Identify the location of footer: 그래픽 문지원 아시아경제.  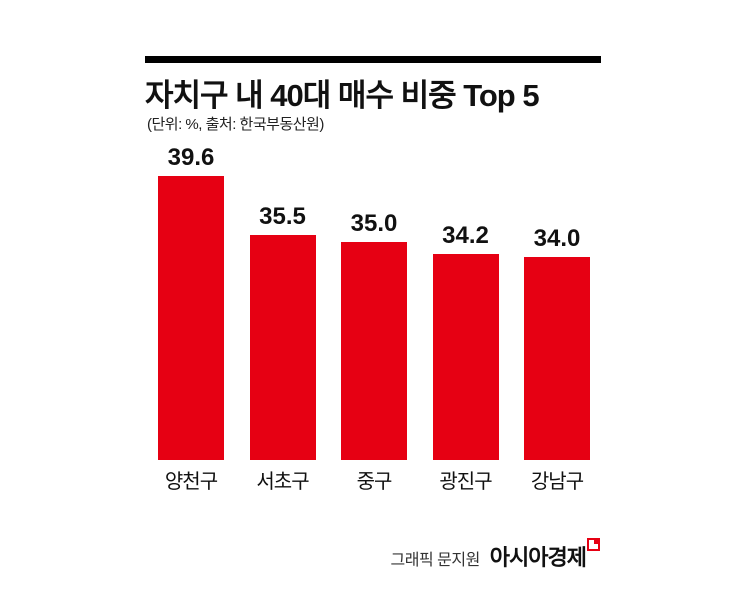
(495, 555).